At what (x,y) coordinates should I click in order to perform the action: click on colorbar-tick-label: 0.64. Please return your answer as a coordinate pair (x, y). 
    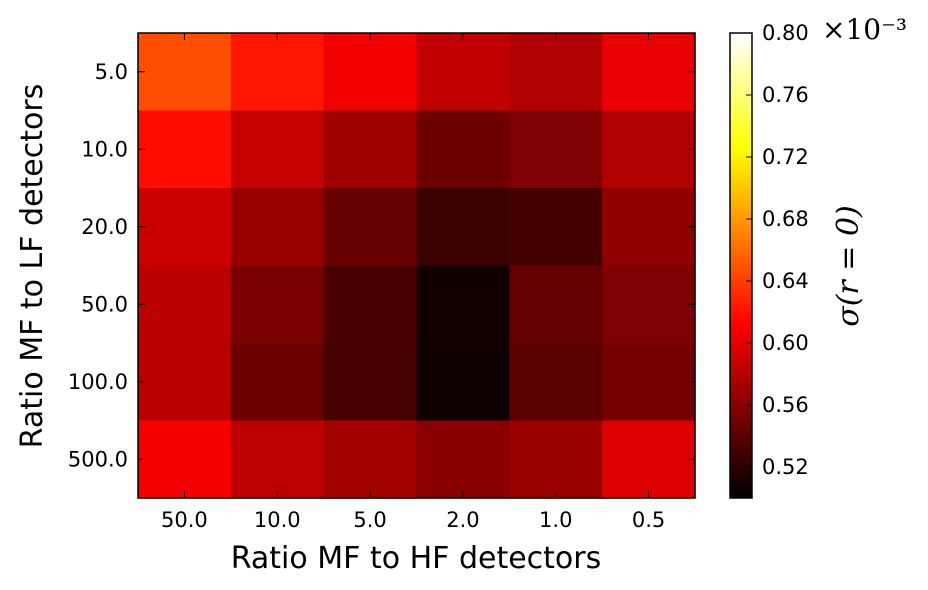
    Looking at the image, I should click on (785, 281).